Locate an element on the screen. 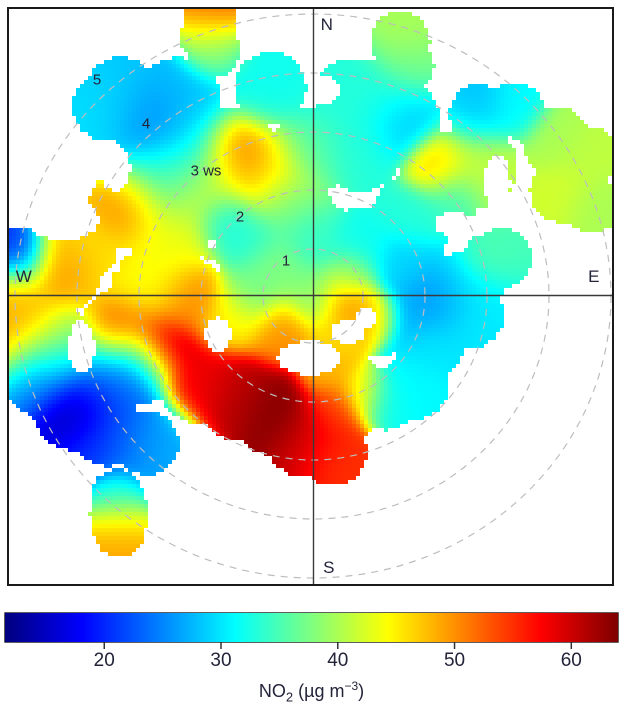 The height and width of the screenshot is (718, 623). colorbar-gradient is located at coordinates (311, 627).